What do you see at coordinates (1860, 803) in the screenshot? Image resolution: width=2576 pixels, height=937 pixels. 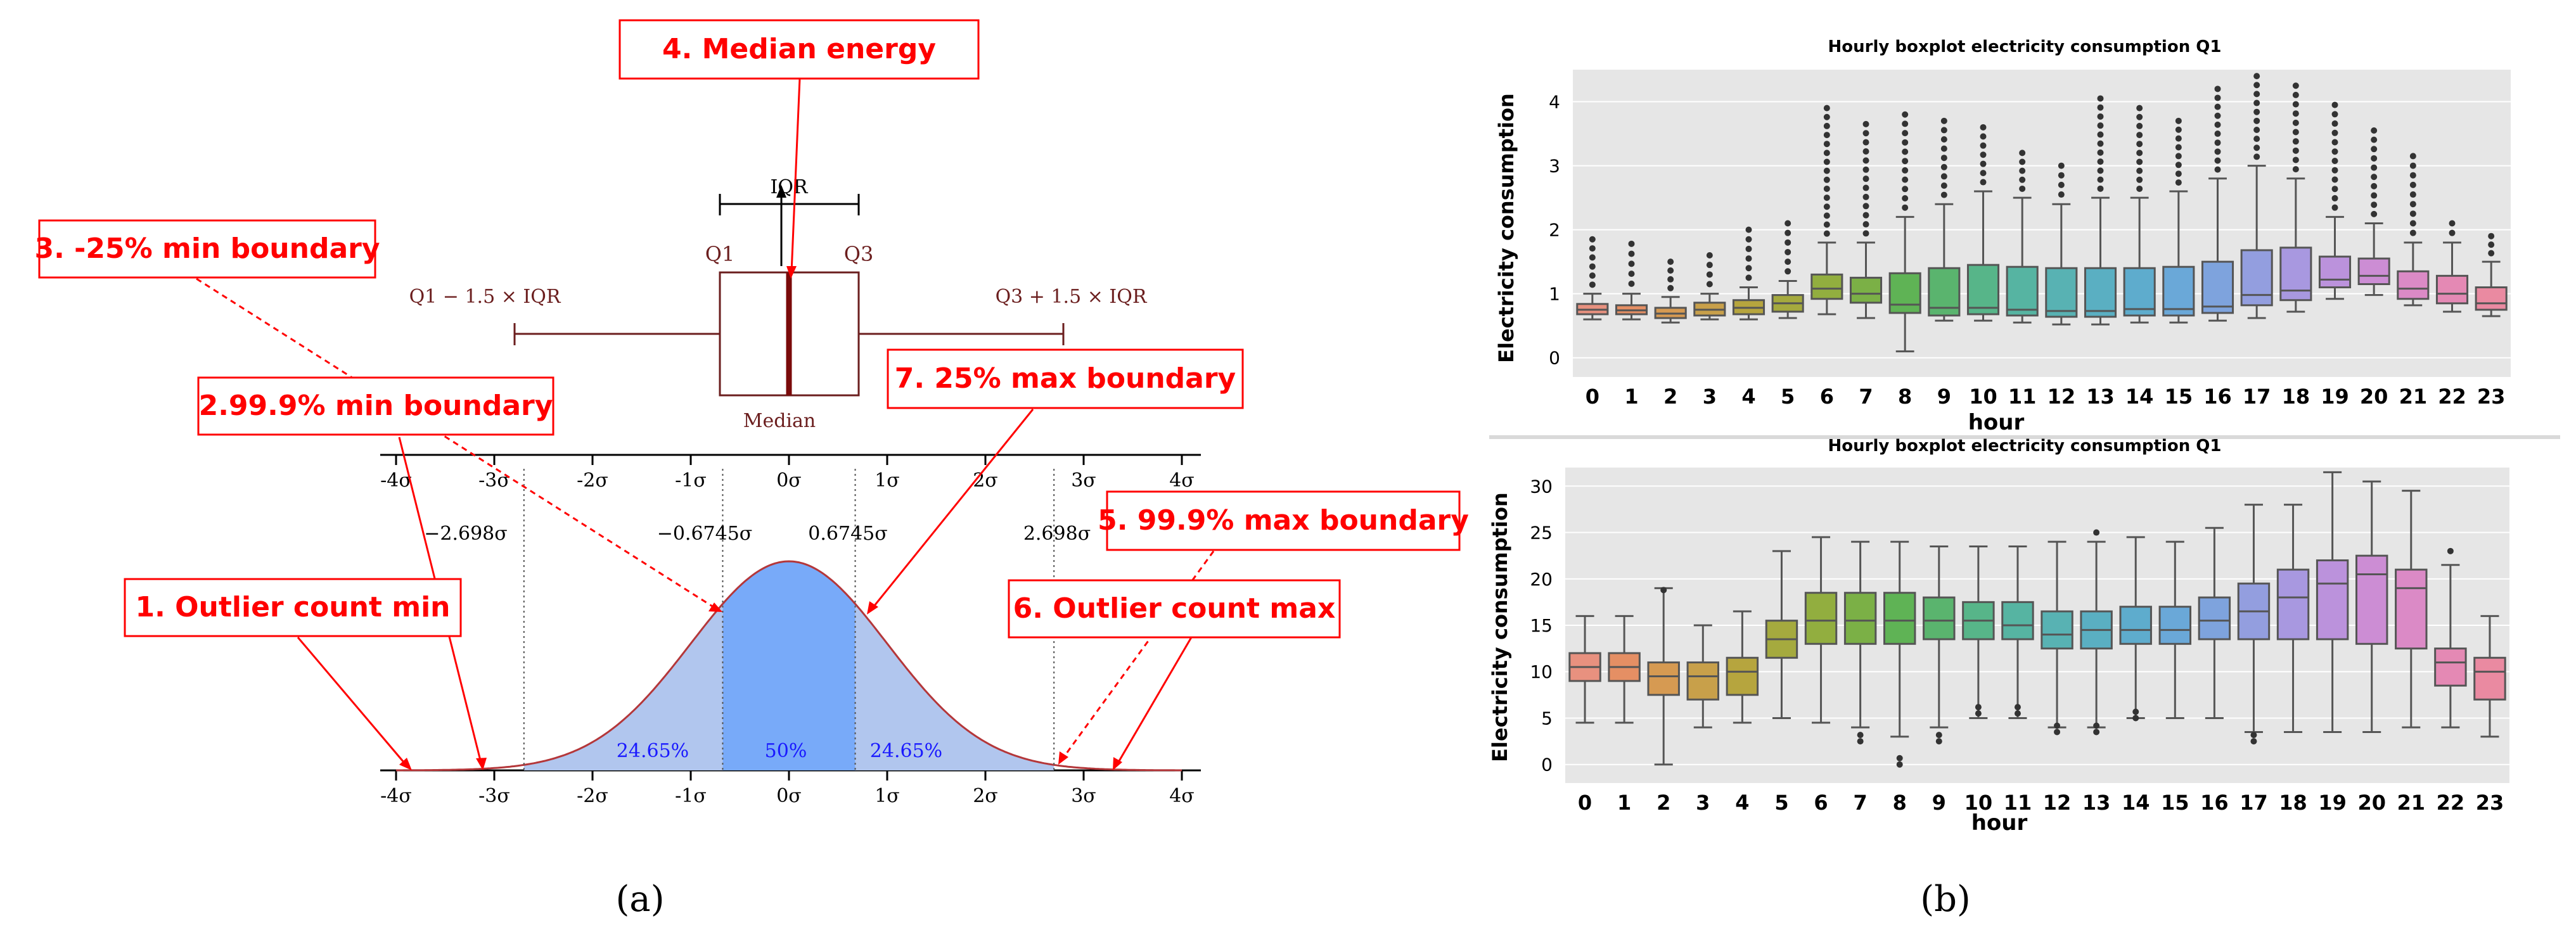 I see `x-tick-label: 7` at bounding box center [1860, 803].